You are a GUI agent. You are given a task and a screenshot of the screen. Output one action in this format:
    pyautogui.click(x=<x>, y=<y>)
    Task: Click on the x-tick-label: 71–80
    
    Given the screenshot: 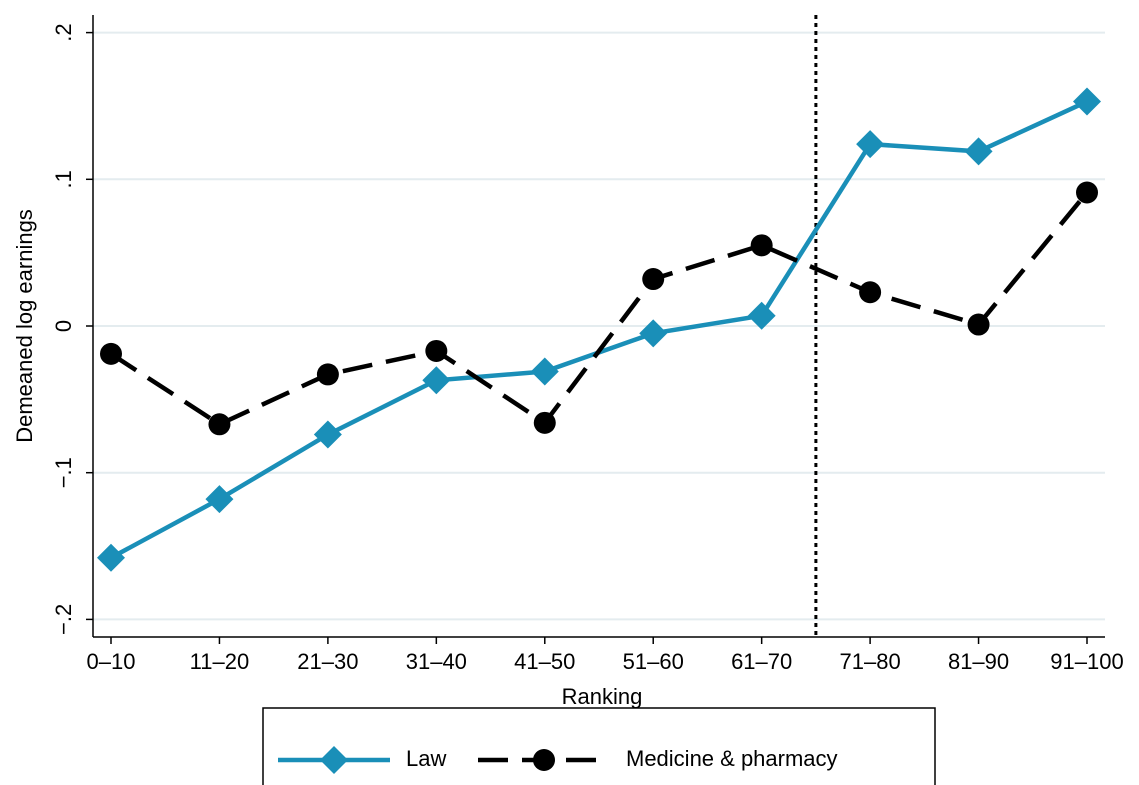 What is the action you would take?
    pyautogui.click(x=870, y=661)
    